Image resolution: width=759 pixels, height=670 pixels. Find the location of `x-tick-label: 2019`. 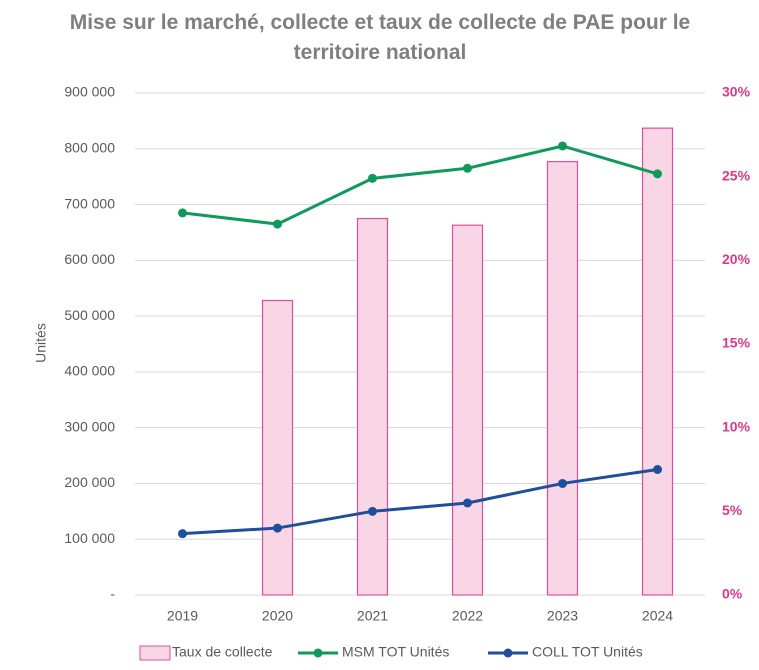

x-tick-label: 2019 is located at coordinates (182, 616).